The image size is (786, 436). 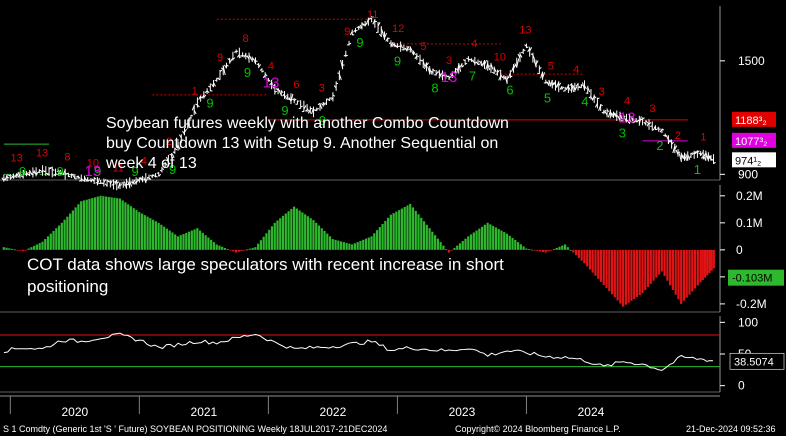 I want to click on position-tick-label: 0.2M, so click(x=749, y=196).